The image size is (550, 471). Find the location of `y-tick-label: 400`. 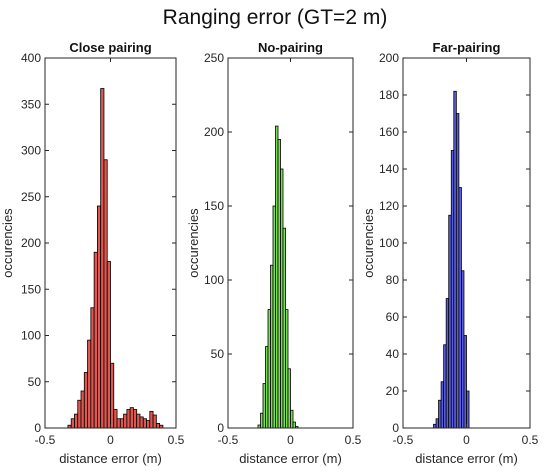

y-tick-label: 400 is located at coordinates (31, 58).